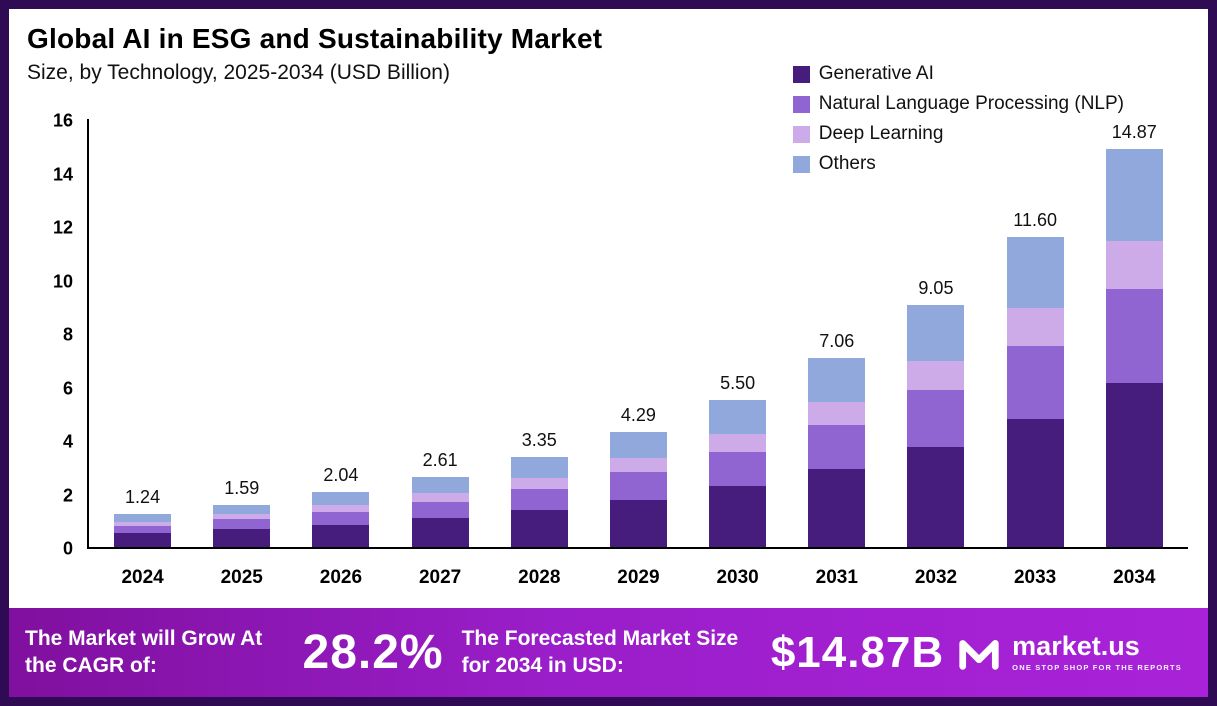 The width and height of the screenshot is (1217, 706). What do you see at coordinates (62, 174) in the screenshot?
I see `y-tick-14: 14` at bounding box center [62, 174].